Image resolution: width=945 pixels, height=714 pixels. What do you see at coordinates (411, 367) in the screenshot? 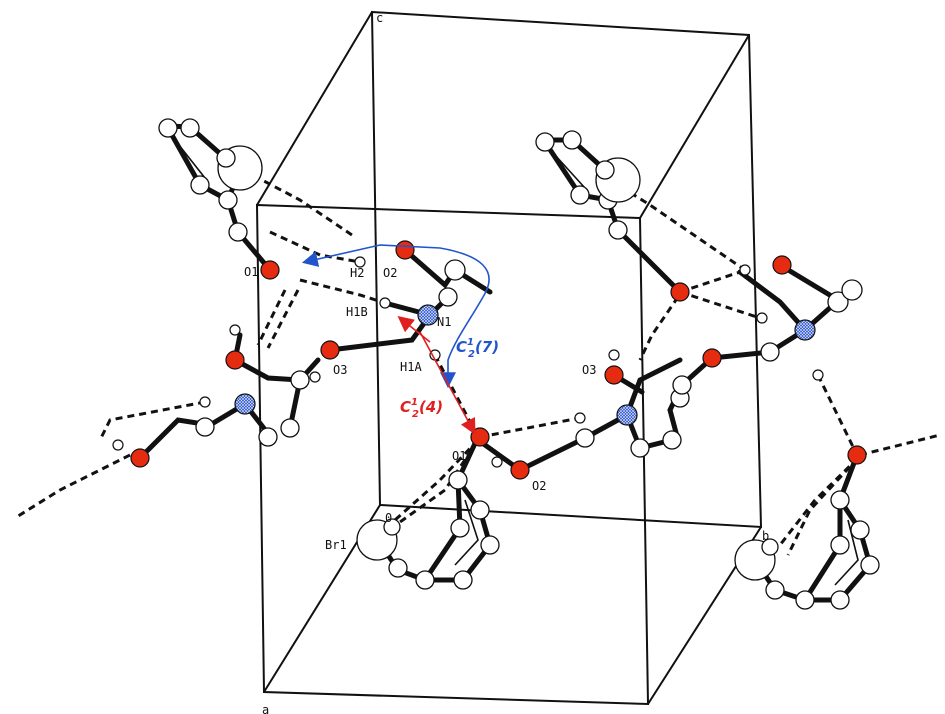
I see `label-h1a: H1A` at bounding box center [411, 367].